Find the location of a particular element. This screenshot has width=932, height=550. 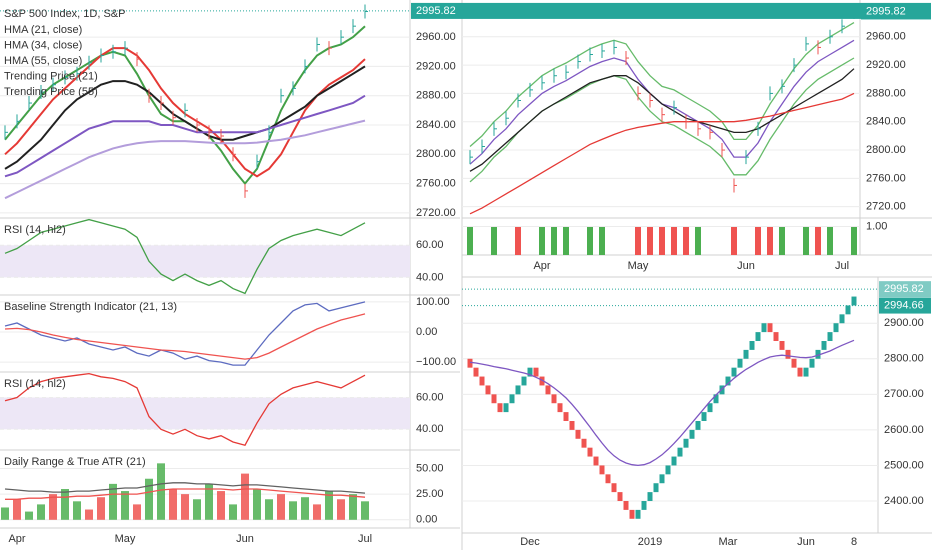

x-tick-label: Jul is located at coordinates (842, 266).